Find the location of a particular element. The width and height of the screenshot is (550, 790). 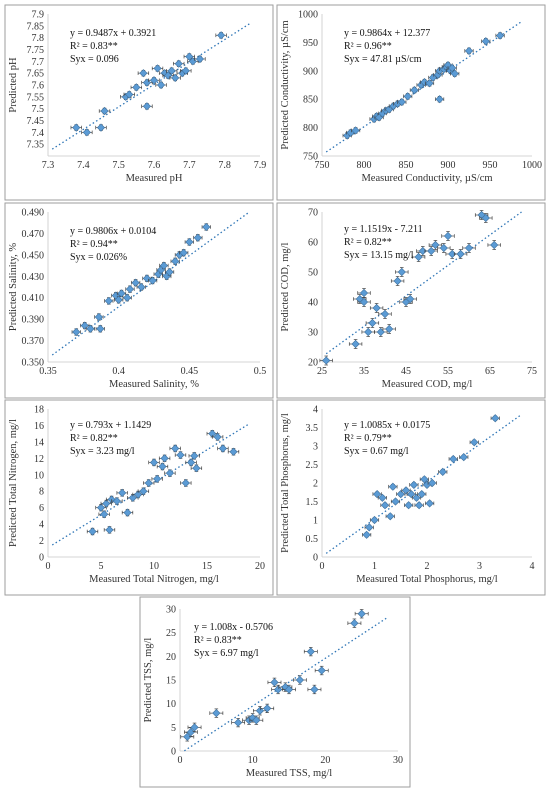

y-tick-label: 7.5 is located at coordinates (38, 109).